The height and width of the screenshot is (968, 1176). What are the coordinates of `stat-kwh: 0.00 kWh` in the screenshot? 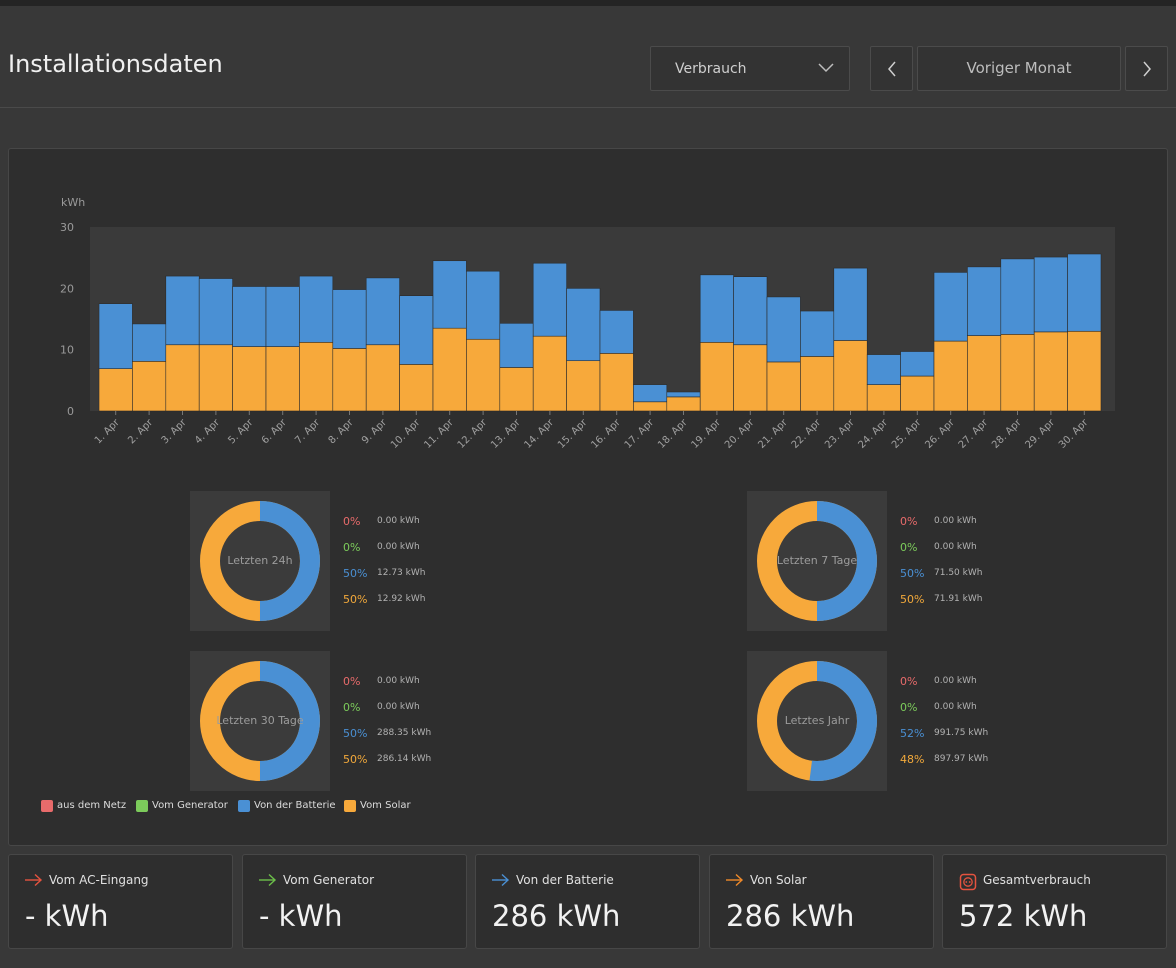 It's located at (955, 547).